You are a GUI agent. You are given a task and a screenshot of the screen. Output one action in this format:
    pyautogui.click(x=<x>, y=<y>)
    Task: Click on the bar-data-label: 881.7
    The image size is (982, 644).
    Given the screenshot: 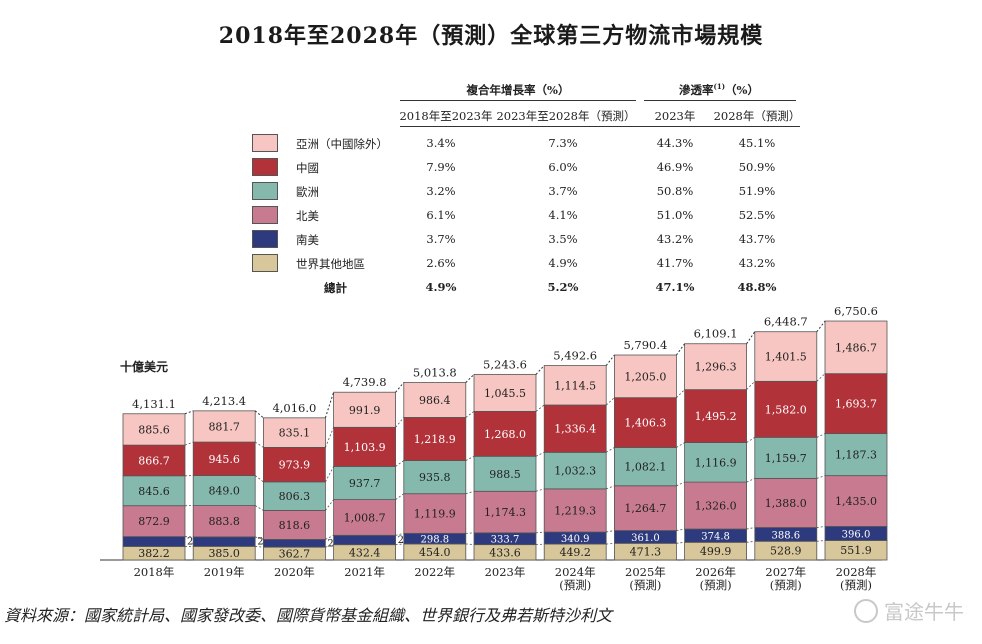 What is the action you would take?
    pyautogui.click(x=224, y=426)
    